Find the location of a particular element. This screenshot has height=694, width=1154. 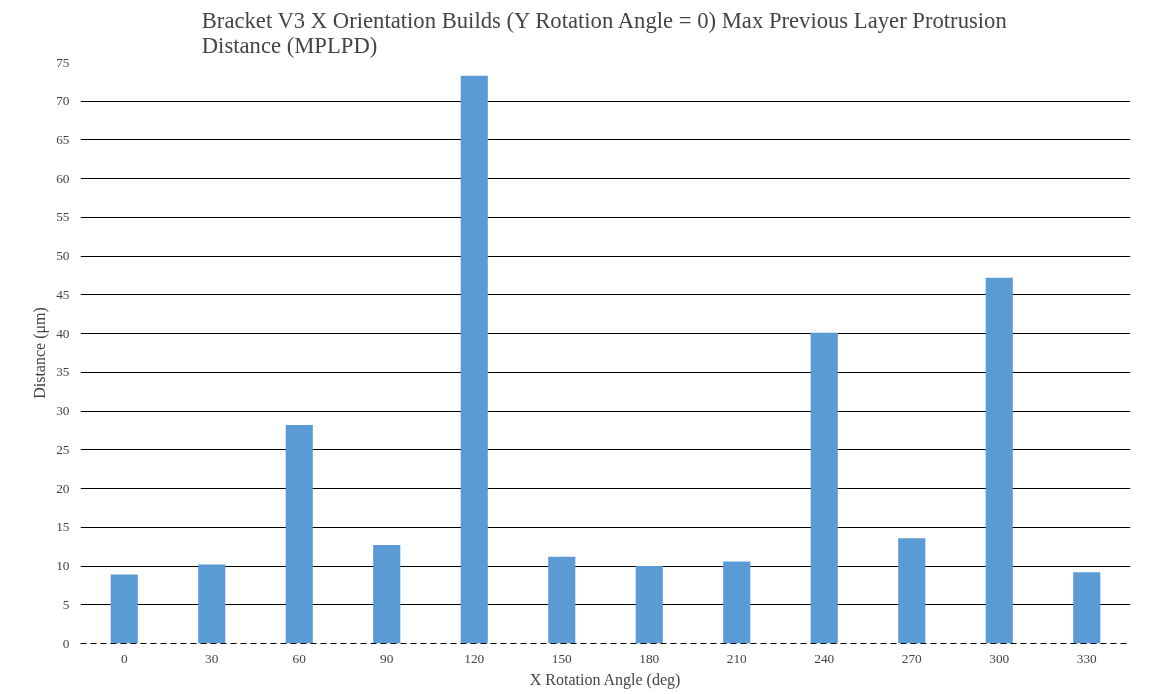

x-tick-label: 120 is located at coordinates (474, 658).